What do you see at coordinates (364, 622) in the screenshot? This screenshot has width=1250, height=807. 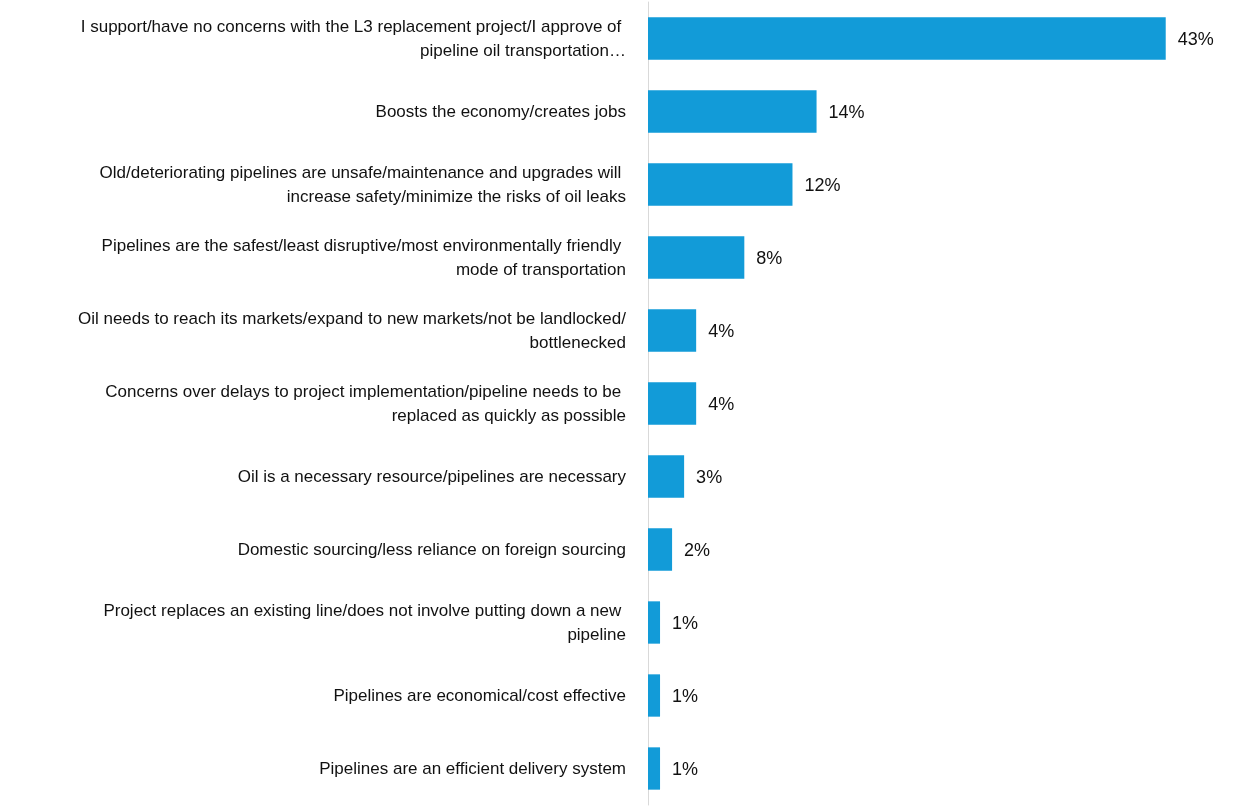 I see `y-tick-label: Project replaces an existing line/does not involve putting down a new pipeline` at bounding box center [364, 622].